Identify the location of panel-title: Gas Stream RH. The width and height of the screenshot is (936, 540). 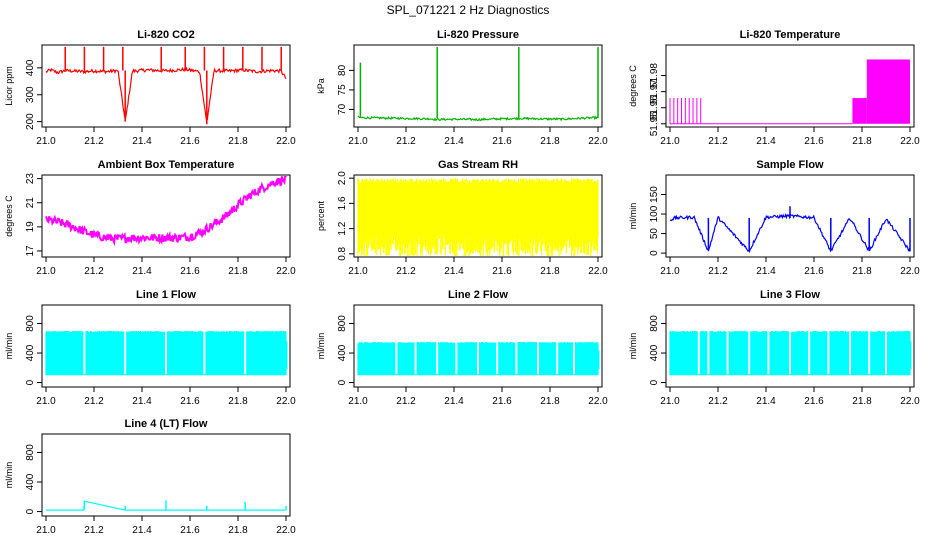
(478, 165).